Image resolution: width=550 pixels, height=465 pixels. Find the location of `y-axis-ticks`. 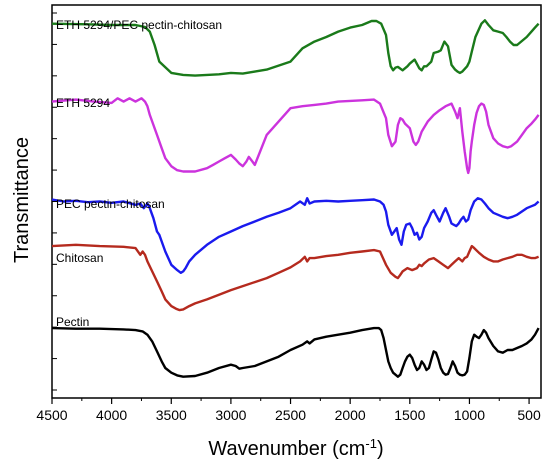

y-axis-ticks is located at coordinates (54, 201).